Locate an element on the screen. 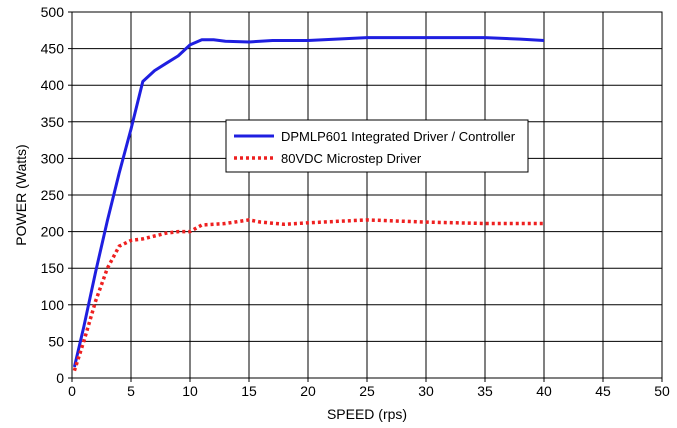 Image resolution: width=677 pixels, height=428 pixels. x-tick-label: 45 is located at coordinates (603, 391).